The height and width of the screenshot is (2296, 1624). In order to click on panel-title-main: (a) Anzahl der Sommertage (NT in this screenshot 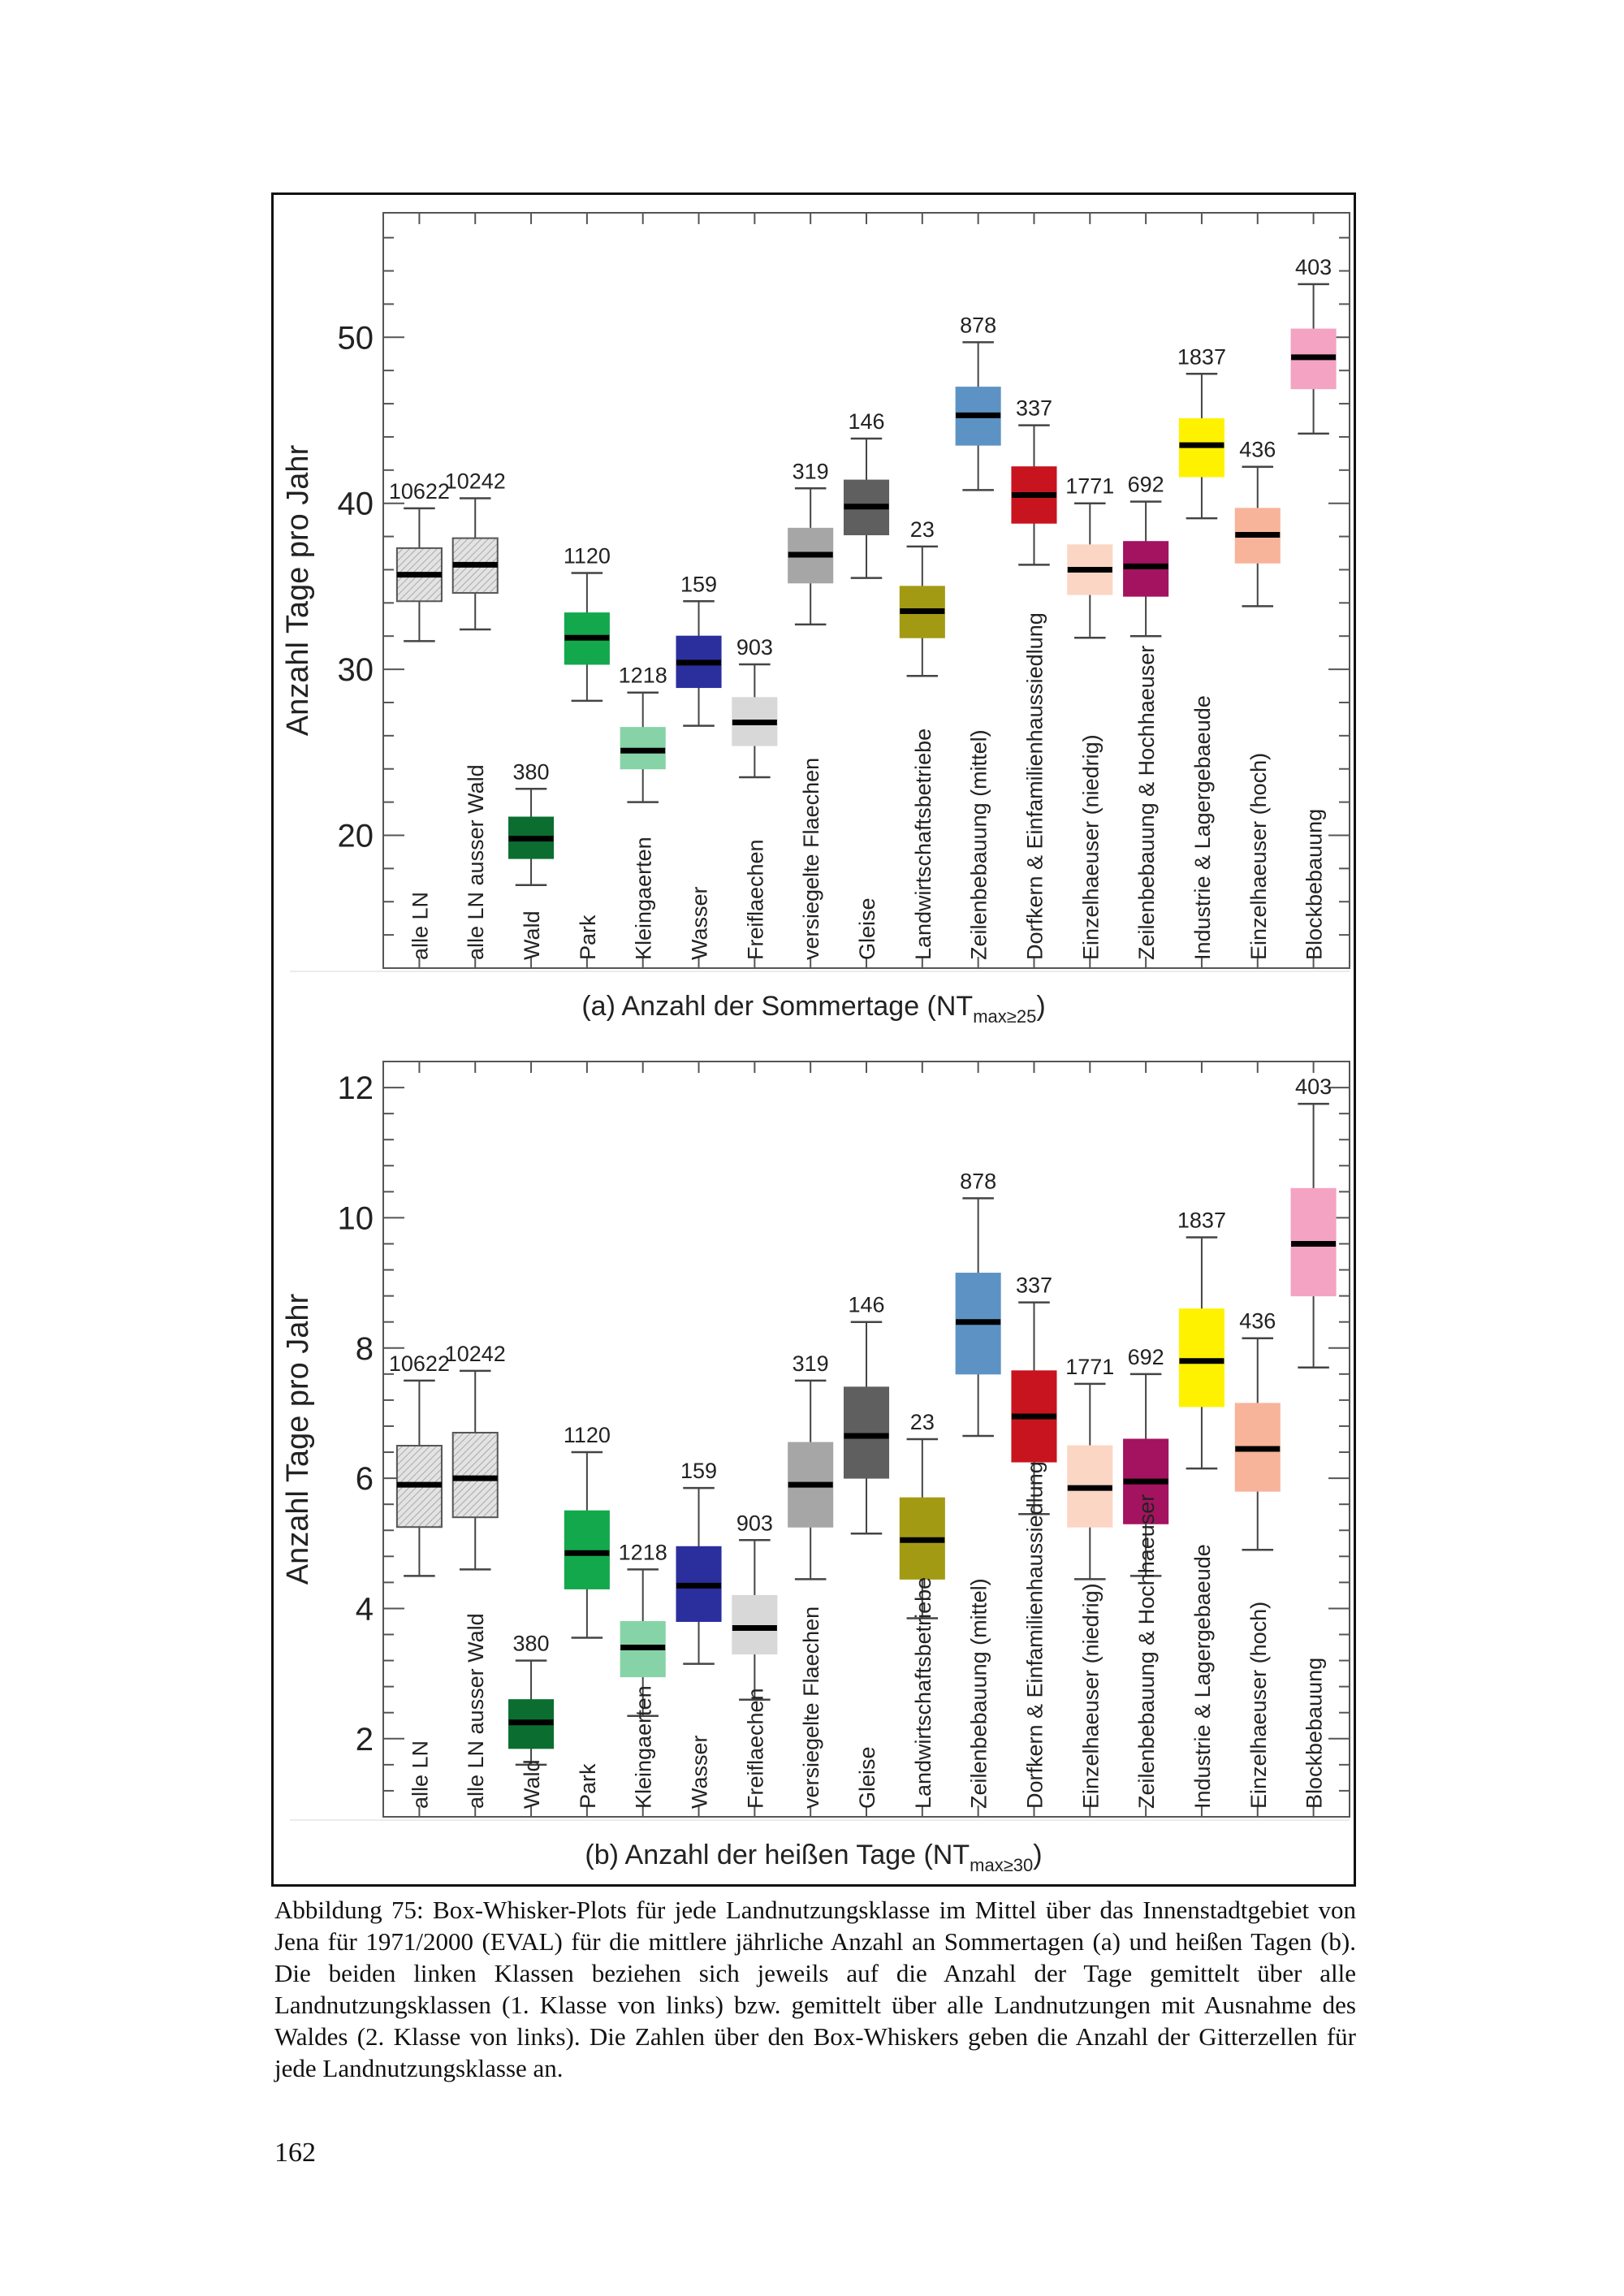, I will do `click(777, 1006)`.